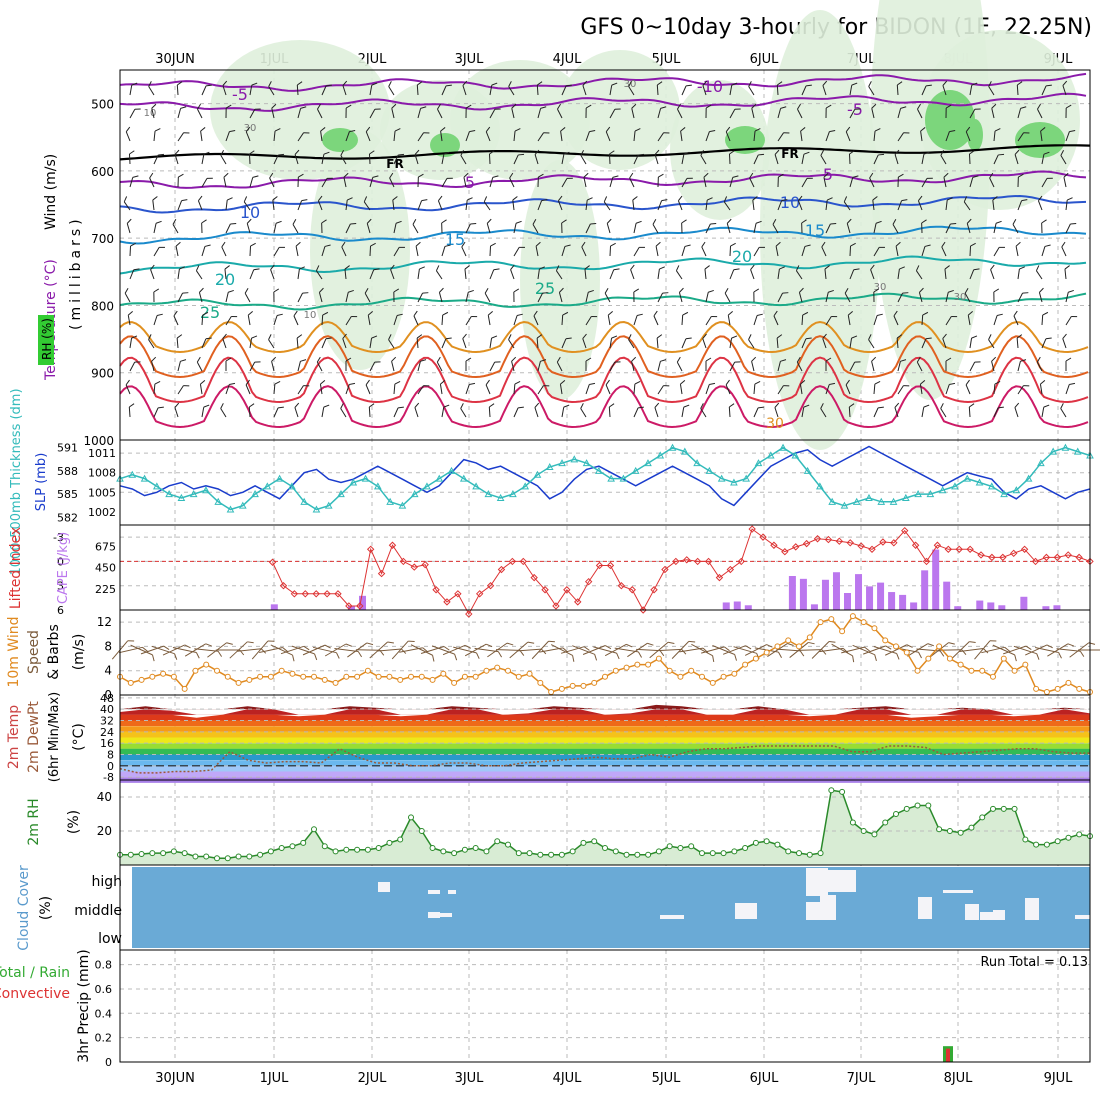 The height and width of the screenshot is (1100, 1100). What do you see at coordinates (1059, 1078) in the screenshot?
I see `date-label-bottom: 9JUL` at bounding box center [1059, 1078].